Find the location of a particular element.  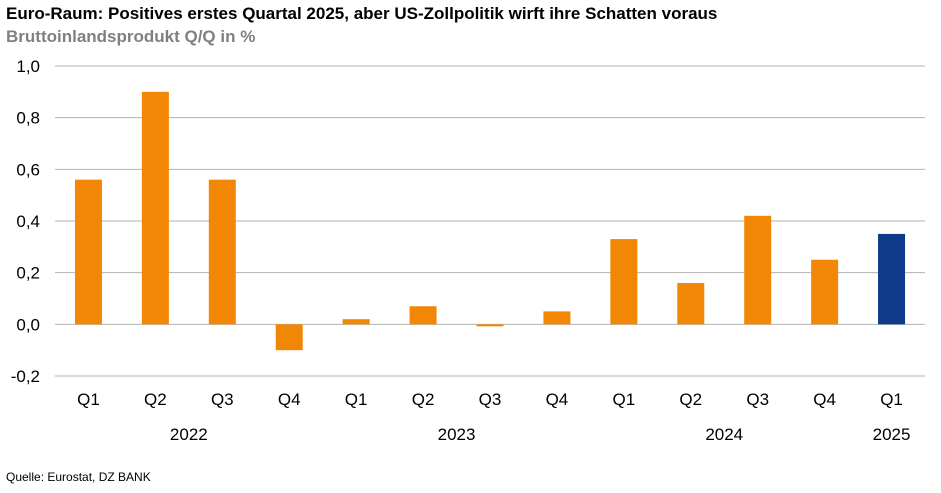

year-label: 2024 is located at coordinates (724, 434).